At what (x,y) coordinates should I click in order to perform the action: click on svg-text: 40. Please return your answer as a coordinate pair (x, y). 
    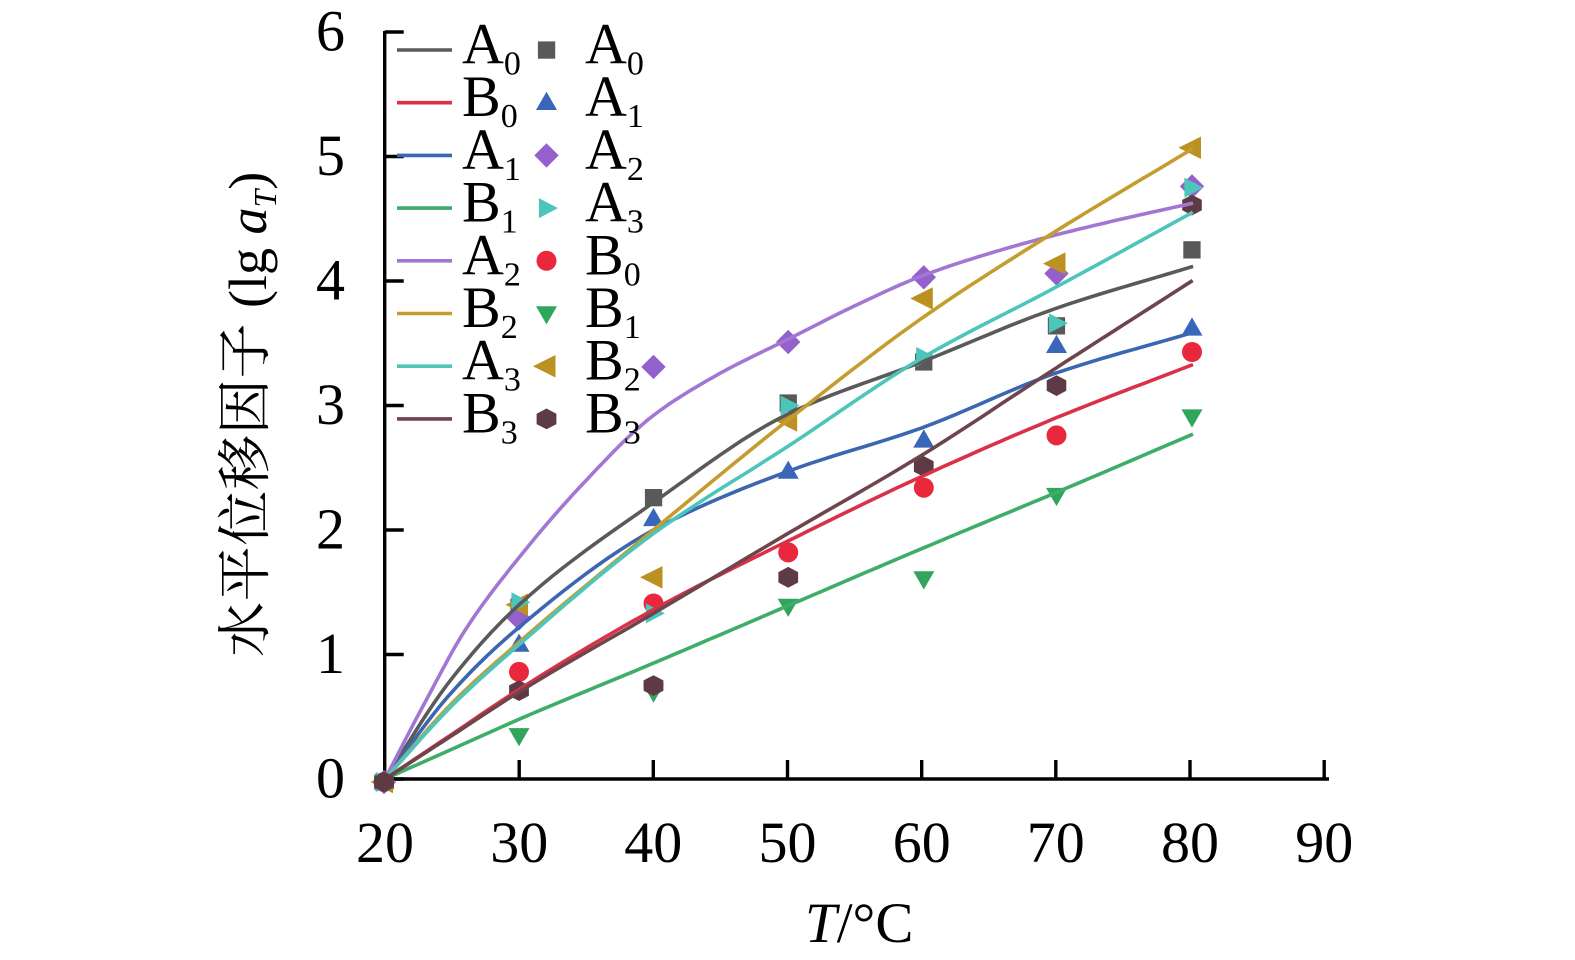
    Looking at the image, I should click on (653, 842).